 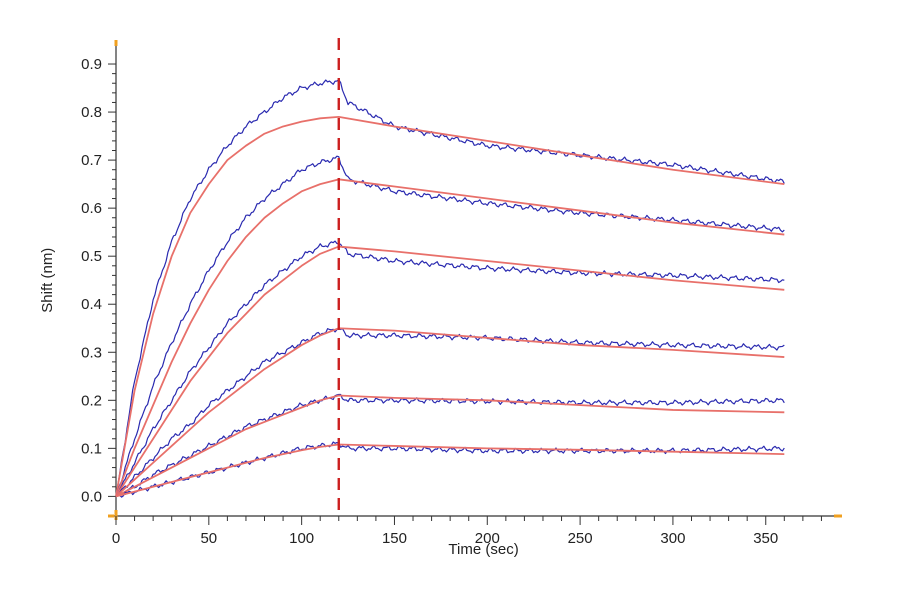 What do you see at coordinates (91, 448) in the screenshot?
I see `y-tick-label: 0.1` at bounding box center [91, 448].